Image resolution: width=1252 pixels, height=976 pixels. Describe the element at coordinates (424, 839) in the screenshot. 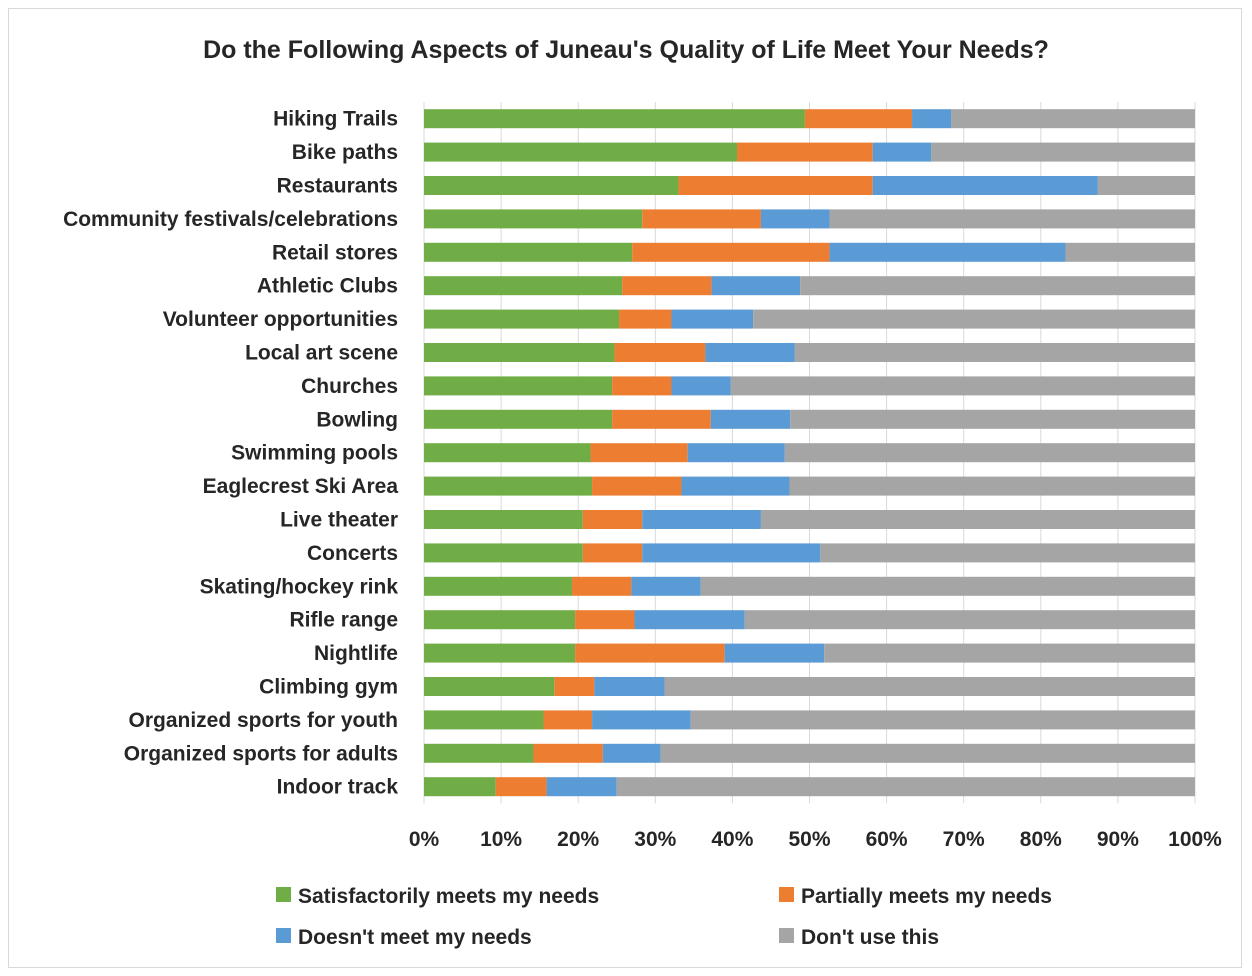

I see `x-tick-label: 0%` at that location.